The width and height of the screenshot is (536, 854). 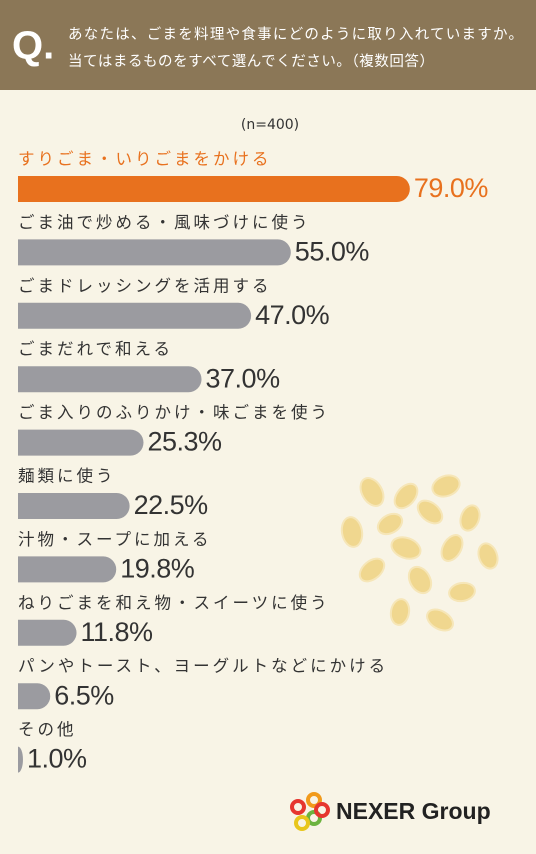 I want to click on question-line: 当てはまるものをすべて選んでください。（複数回答）, so click(x=251, y=61).